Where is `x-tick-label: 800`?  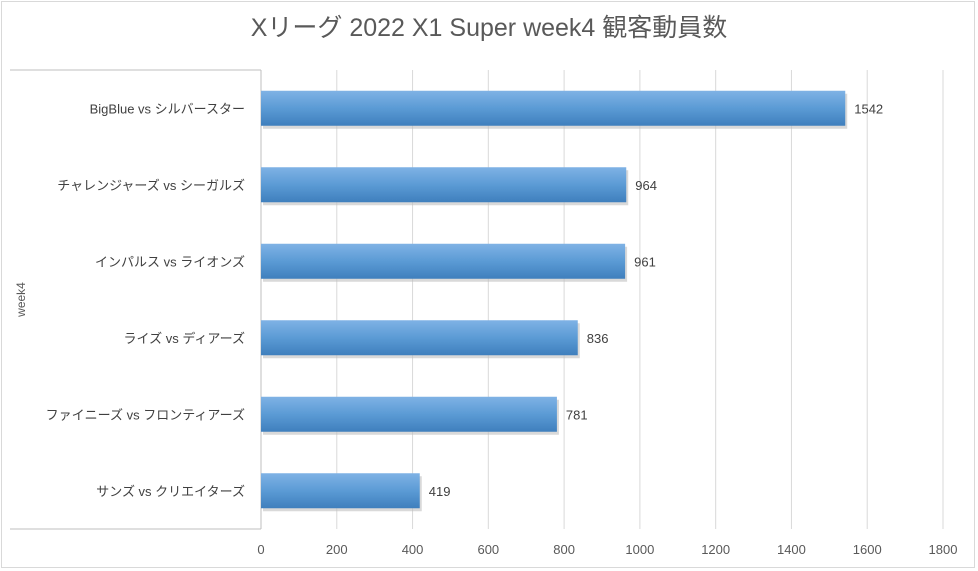 x-tick-label: 800 is located at coordinates (564, 549).